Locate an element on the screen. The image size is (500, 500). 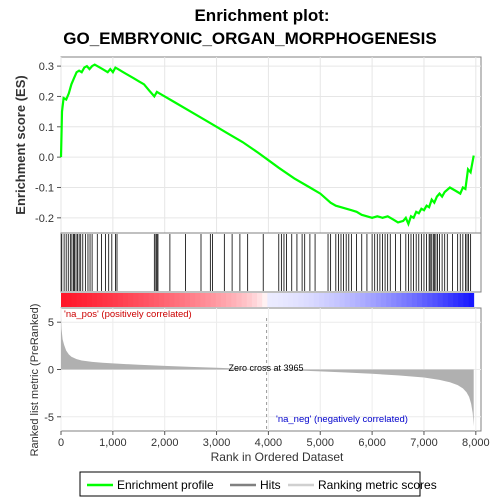
x-tick-label: 3,000 is located at coordinates (217, 443).